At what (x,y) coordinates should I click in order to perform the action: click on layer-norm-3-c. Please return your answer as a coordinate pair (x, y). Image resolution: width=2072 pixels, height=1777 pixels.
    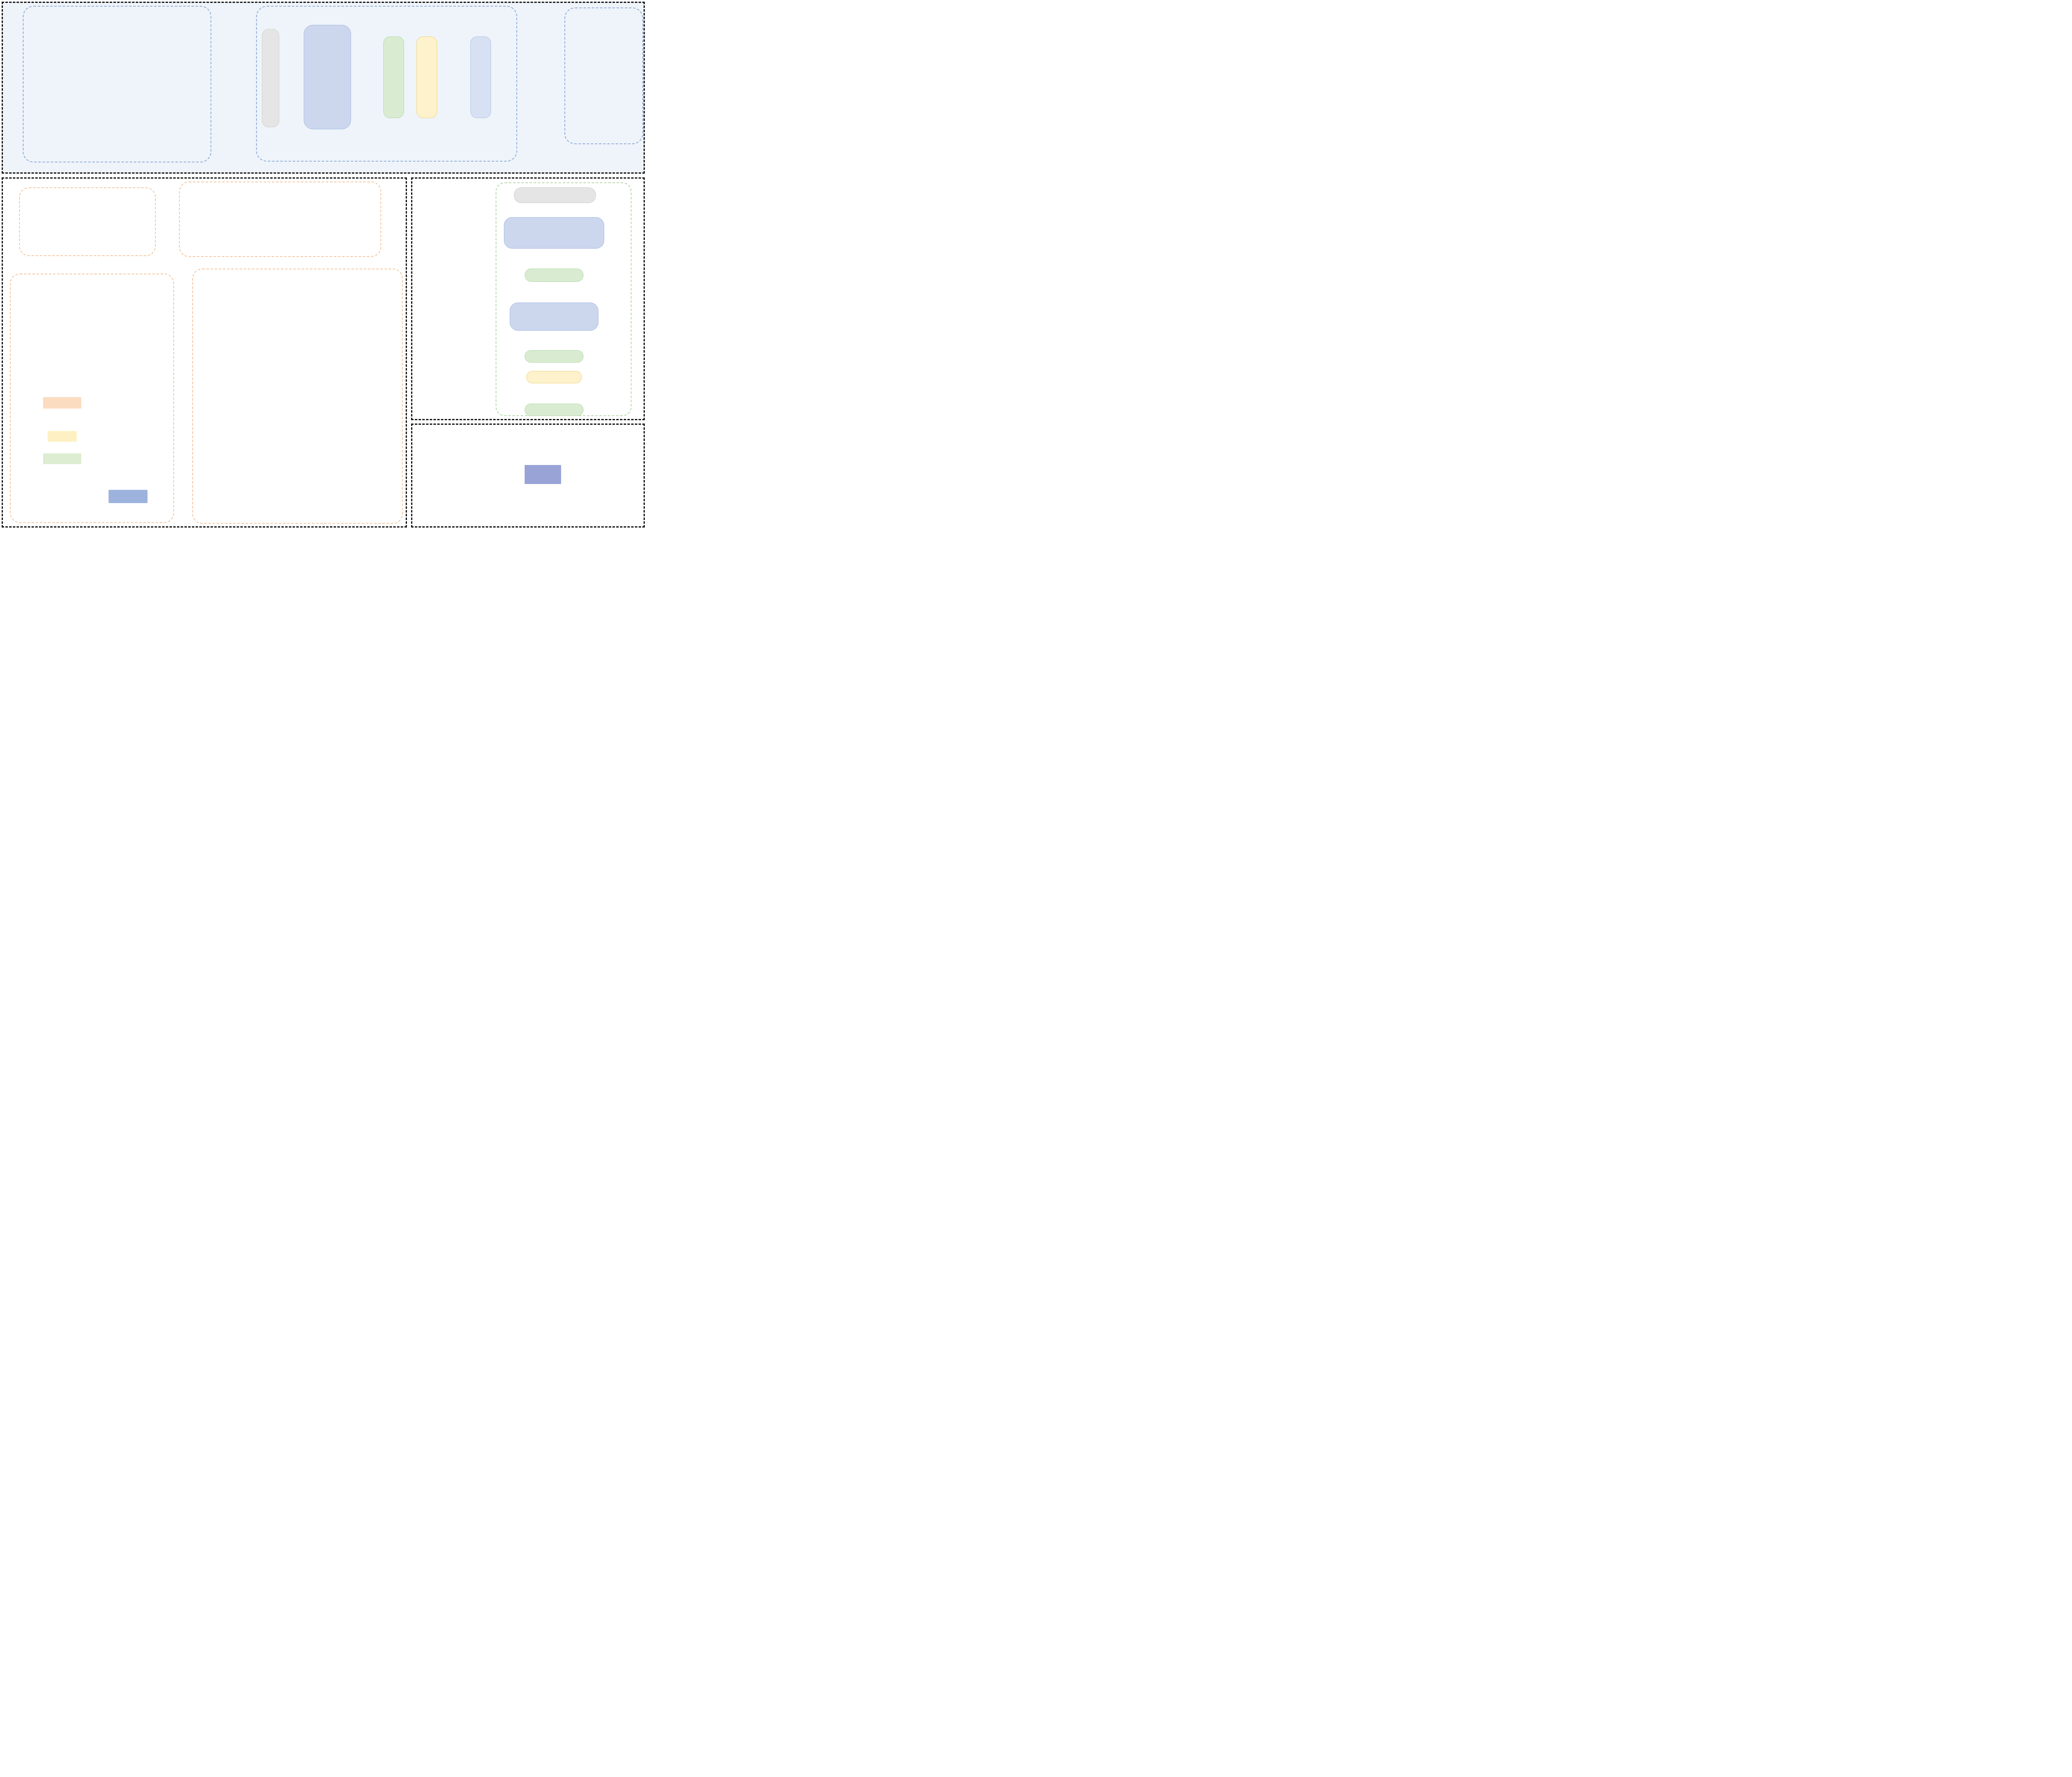
    Looking at the image, I should click on (554, 410).